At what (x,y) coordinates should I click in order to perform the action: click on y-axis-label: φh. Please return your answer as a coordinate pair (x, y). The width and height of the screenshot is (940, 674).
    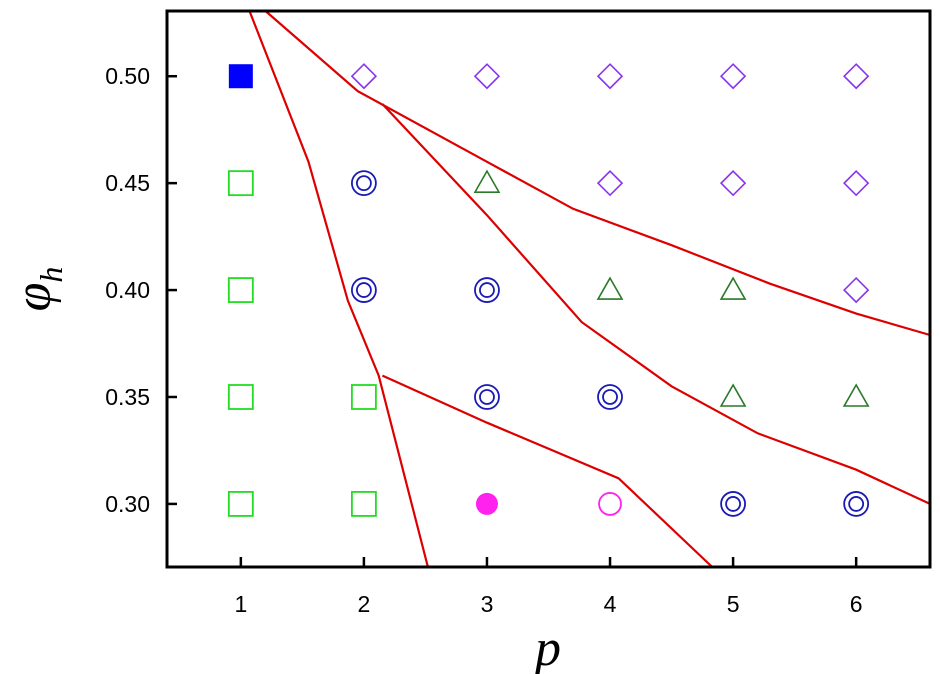
    Looking at the image, I should click on (37, 289).